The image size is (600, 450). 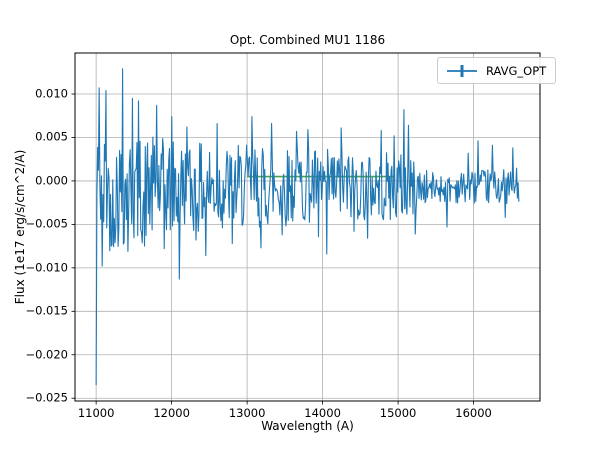 What do you see at coordinates (46, 267) in the screenshot?
I see `y-tick-label: −0.010` at bounding box center [46, 267].